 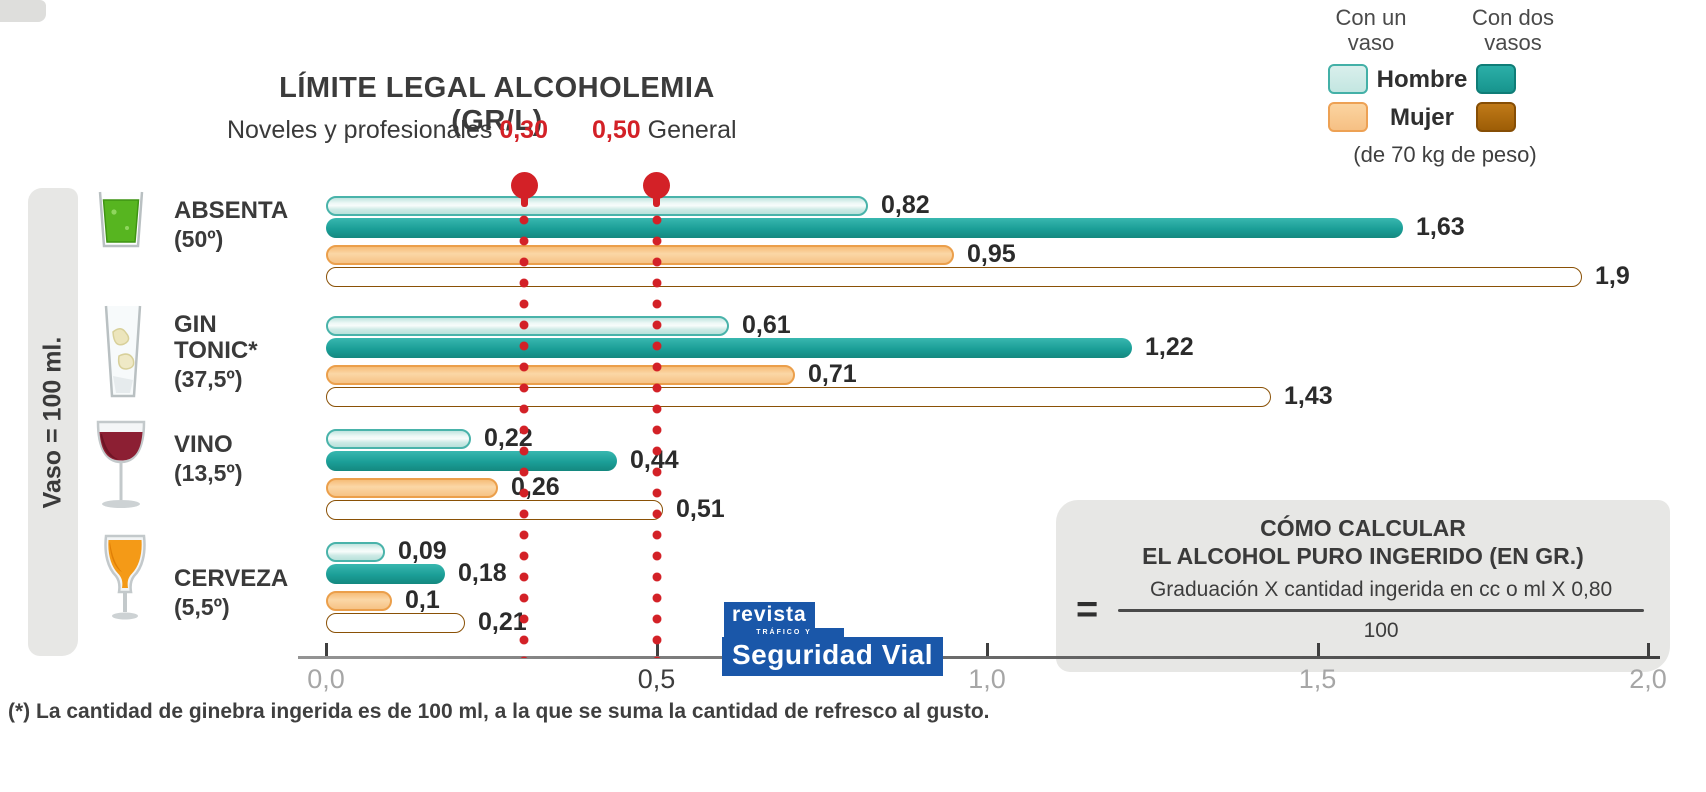 I want to click on logo-revista-text: revista, so click(x=769, y=615).